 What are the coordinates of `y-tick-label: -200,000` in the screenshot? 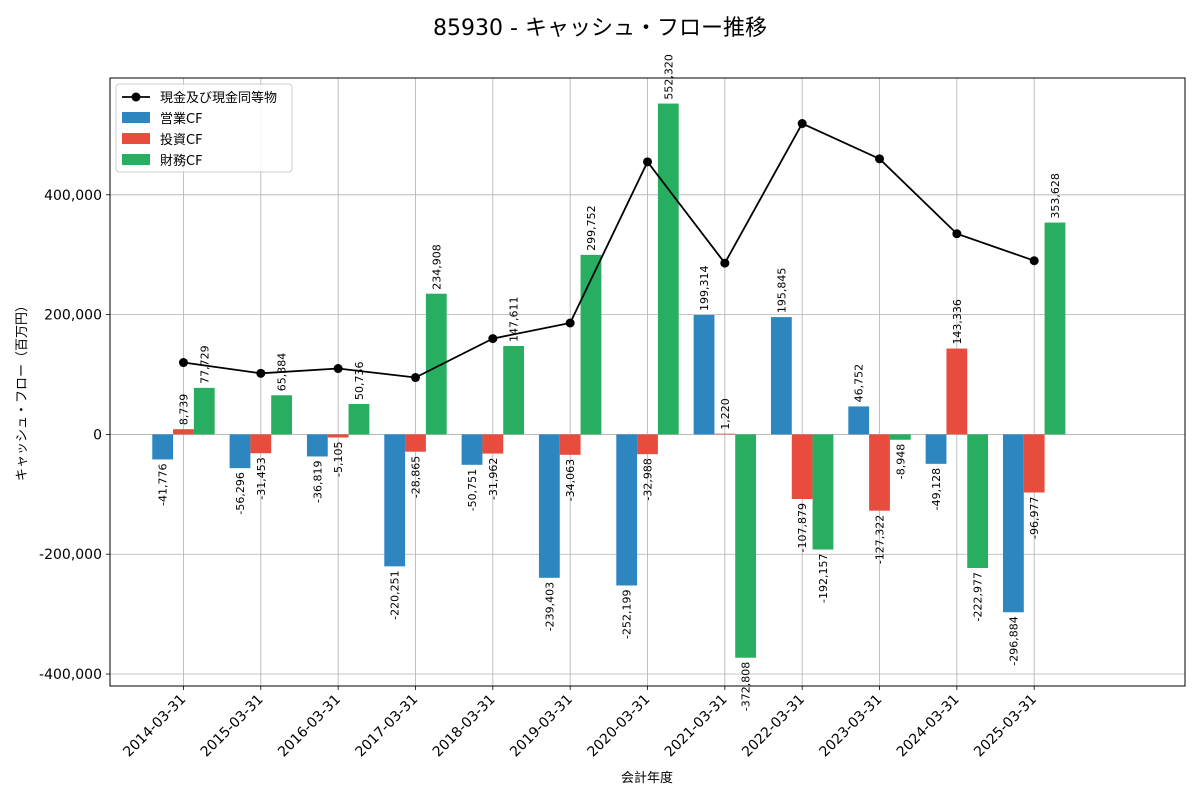 It's located at (70, 555).